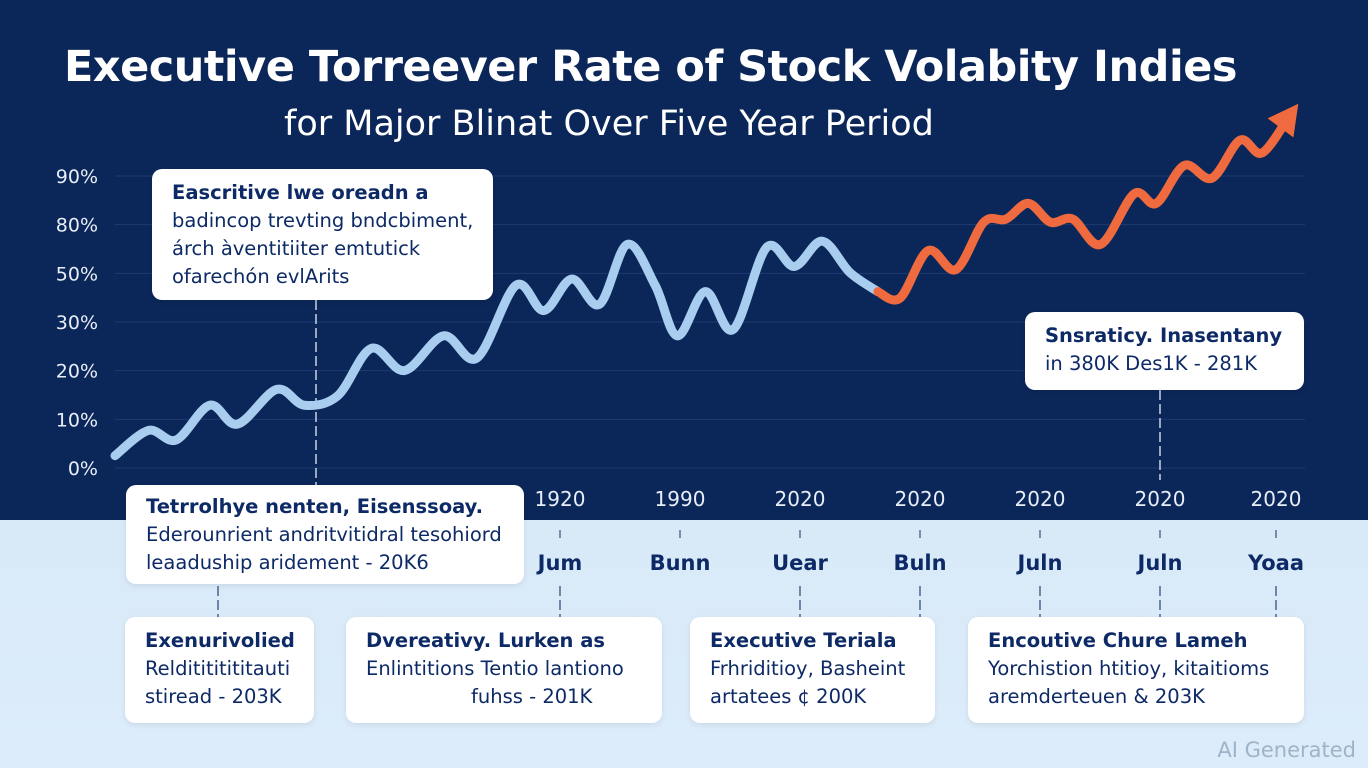 The width and height of the screenshot is (1368, 768). I want to click on x-axis-year-labels: 1920 1990 2020 2020 2020 2020 2020, so click(918, 499).